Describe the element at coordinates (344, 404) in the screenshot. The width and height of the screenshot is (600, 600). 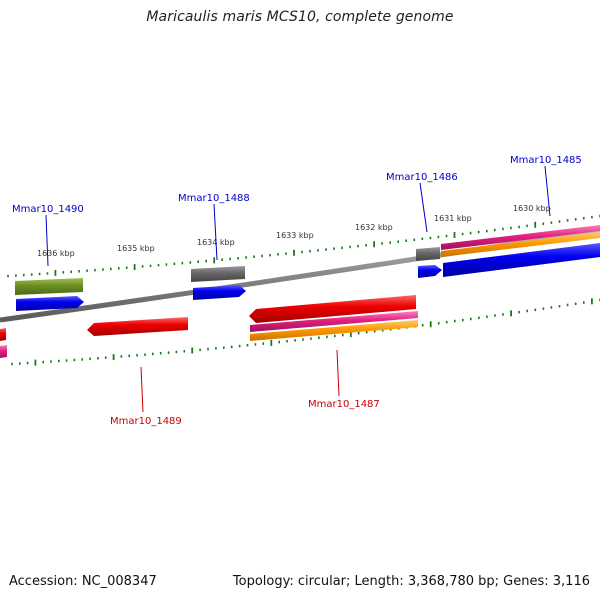
I see `gene-label-mmar10-1487: Mmar10_1487` at that location.